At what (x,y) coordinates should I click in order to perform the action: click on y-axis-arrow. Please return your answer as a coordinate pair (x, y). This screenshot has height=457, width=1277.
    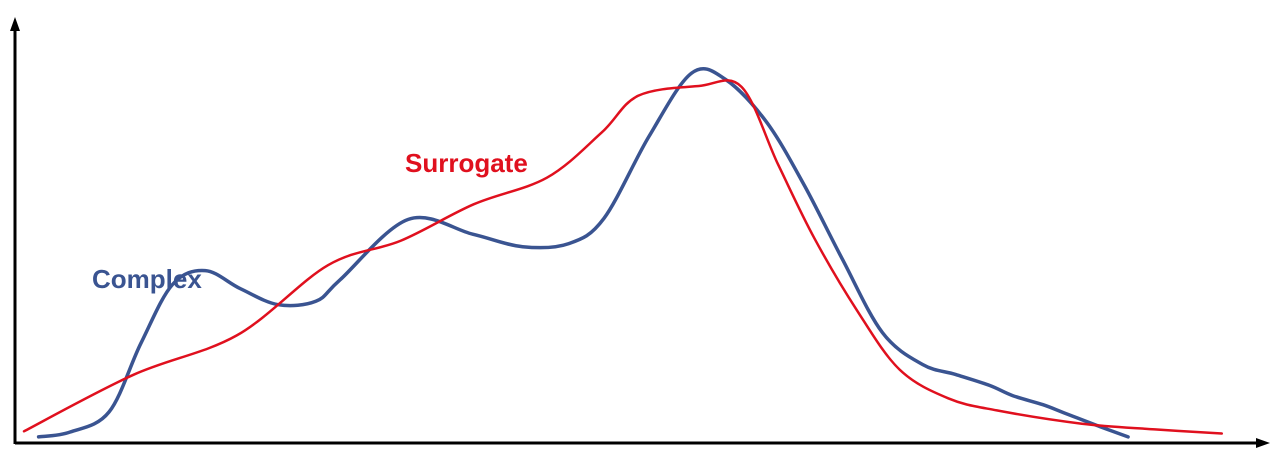
    Looking at the image, I should click on (15, 24).